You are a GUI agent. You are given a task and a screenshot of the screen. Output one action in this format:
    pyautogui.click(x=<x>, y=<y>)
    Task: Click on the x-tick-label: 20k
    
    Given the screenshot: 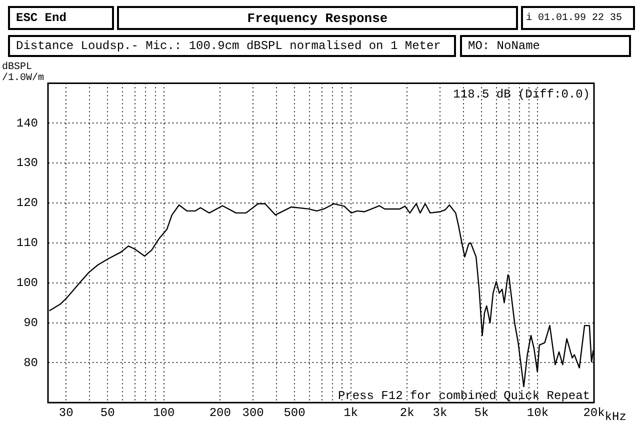 What is the action you would take?
    pyautogui.click(x=594, y=413)
    